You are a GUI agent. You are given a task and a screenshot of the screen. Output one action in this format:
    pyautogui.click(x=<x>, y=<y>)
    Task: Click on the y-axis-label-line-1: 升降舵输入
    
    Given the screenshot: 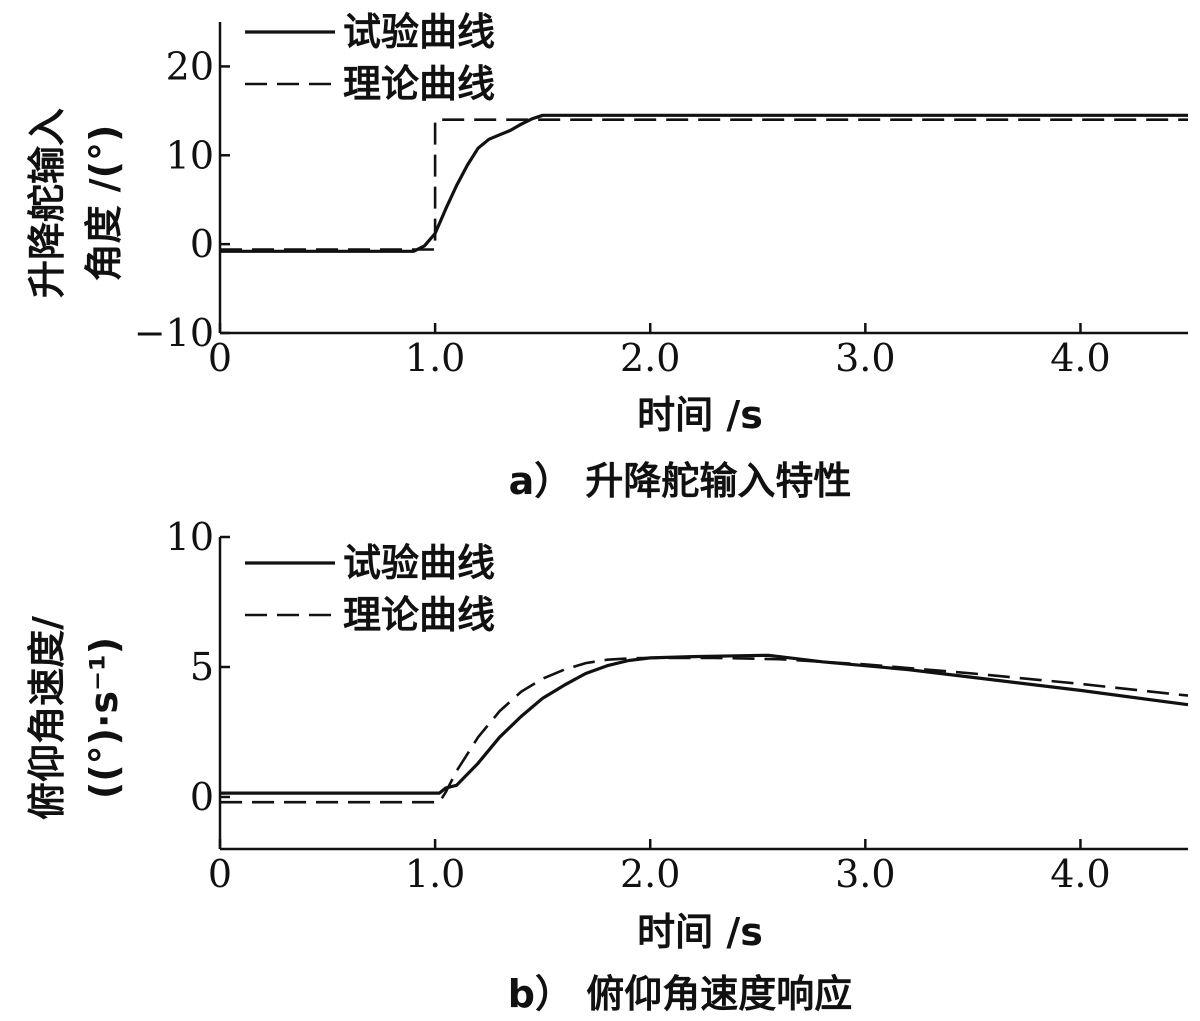 What is the action you would take?
    pyautogui.click(x=47, y=203)
    